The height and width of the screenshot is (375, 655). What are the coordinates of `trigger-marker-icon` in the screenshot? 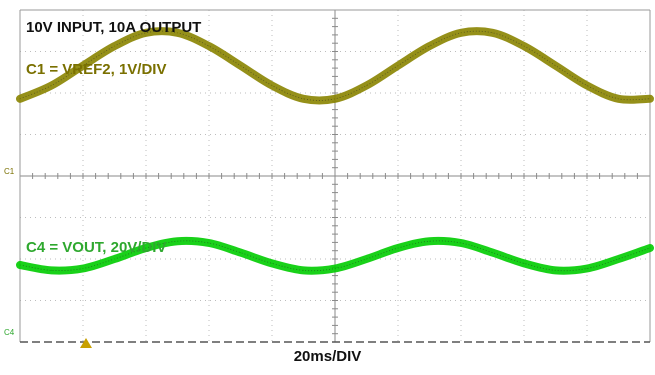 It's located at (86, 343).